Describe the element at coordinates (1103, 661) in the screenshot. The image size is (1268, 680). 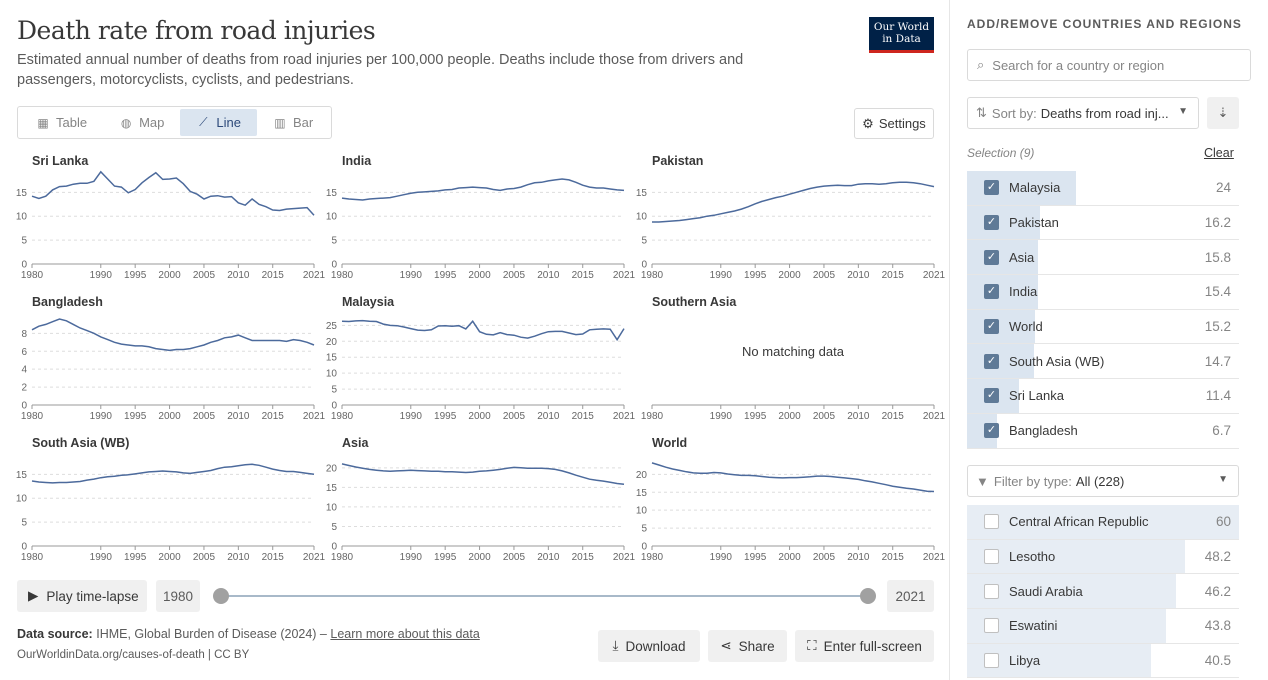
I see `list-item: Libya 40.5` at that location.